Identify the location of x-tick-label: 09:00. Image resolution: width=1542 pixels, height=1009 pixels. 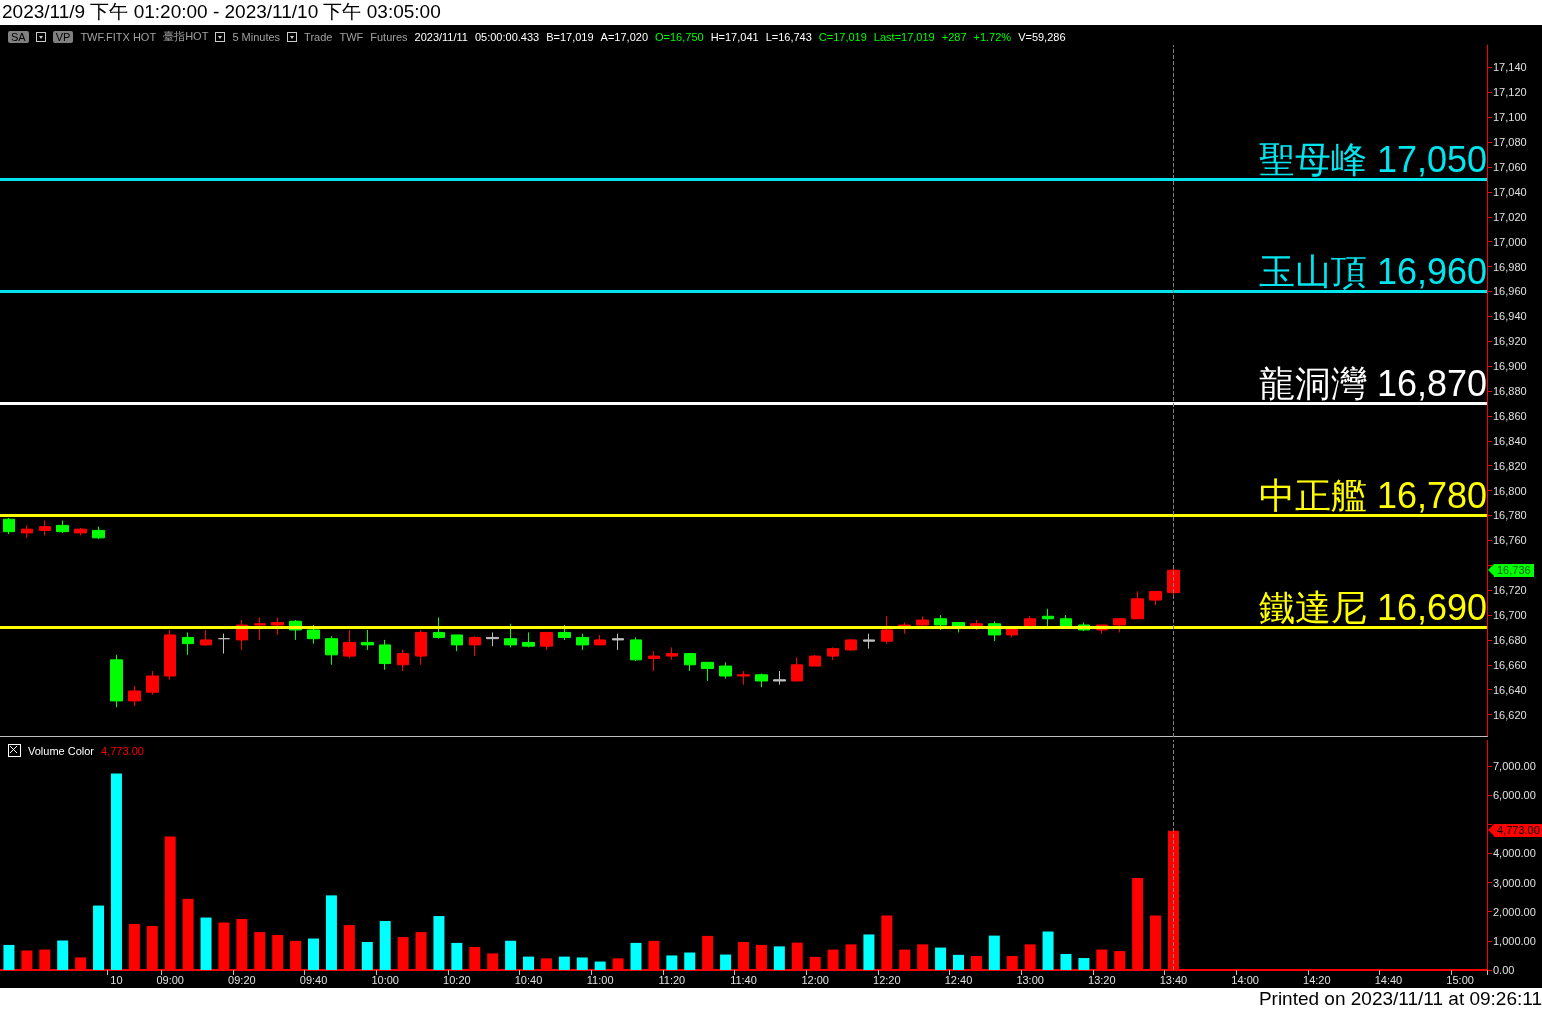
(170, 979).